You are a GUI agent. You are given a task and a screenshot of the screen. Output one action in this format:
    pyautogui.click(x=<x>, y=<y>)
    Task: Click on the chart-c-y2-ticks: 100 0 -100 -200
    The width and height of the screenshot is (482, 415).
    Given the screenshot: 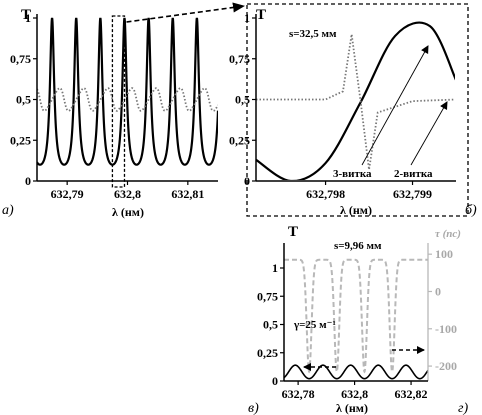 What is the action you would take?
    pyautogui.click(x=442, y=310)
    